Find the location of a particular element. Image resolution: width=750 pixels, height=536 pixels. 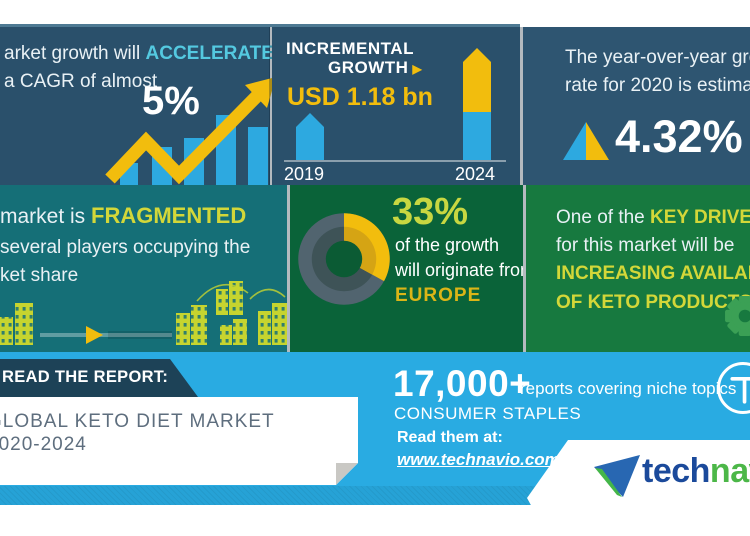

growth-arrow-chart is located at coordinates (190, 131).